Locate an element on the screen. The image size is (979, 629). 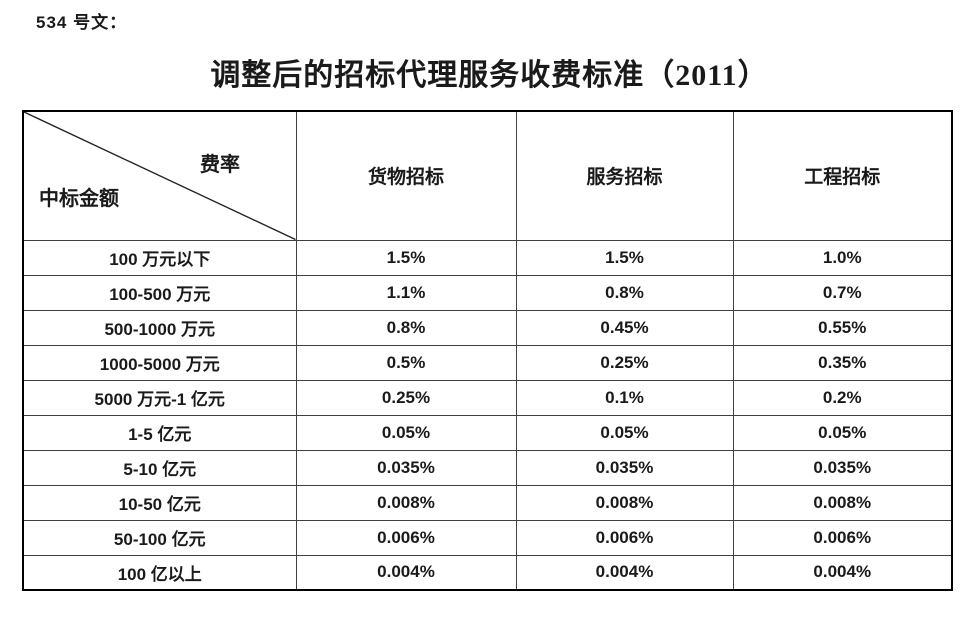
page-title: 调整后的招标代理服务收费标准（2011） is located at coordinates (489, 75).